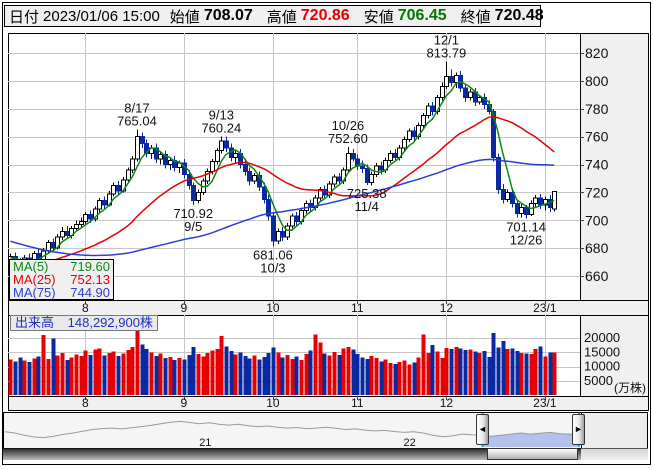 This screenshot has width=653, height=470. What do you see at coordinates (281, 17) in the screenshot?
I see `high-label: 高値` at bounding box center [281, 17].